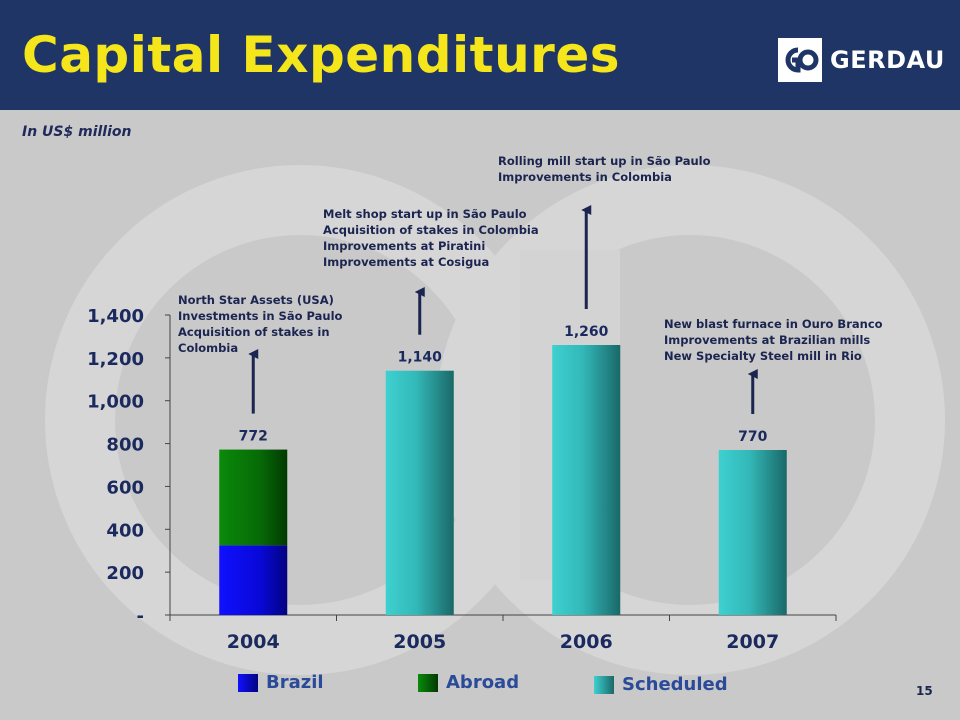  Describe the element at coordinates (256, 300) in the screenshot. I see `annotation-line: North Star Assets (USA)` at that location.